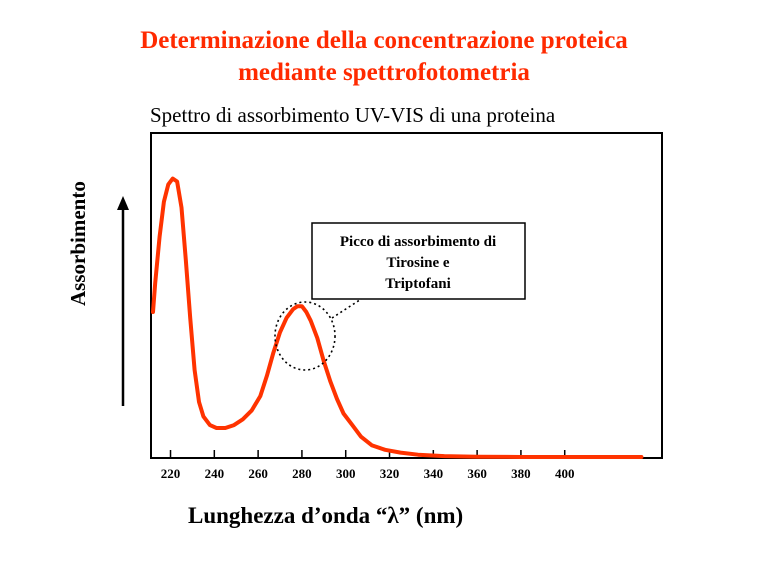 This screenshot has height=576, width=768. I want to click on annotation-line-3: Triptofani, so click(418, 284).